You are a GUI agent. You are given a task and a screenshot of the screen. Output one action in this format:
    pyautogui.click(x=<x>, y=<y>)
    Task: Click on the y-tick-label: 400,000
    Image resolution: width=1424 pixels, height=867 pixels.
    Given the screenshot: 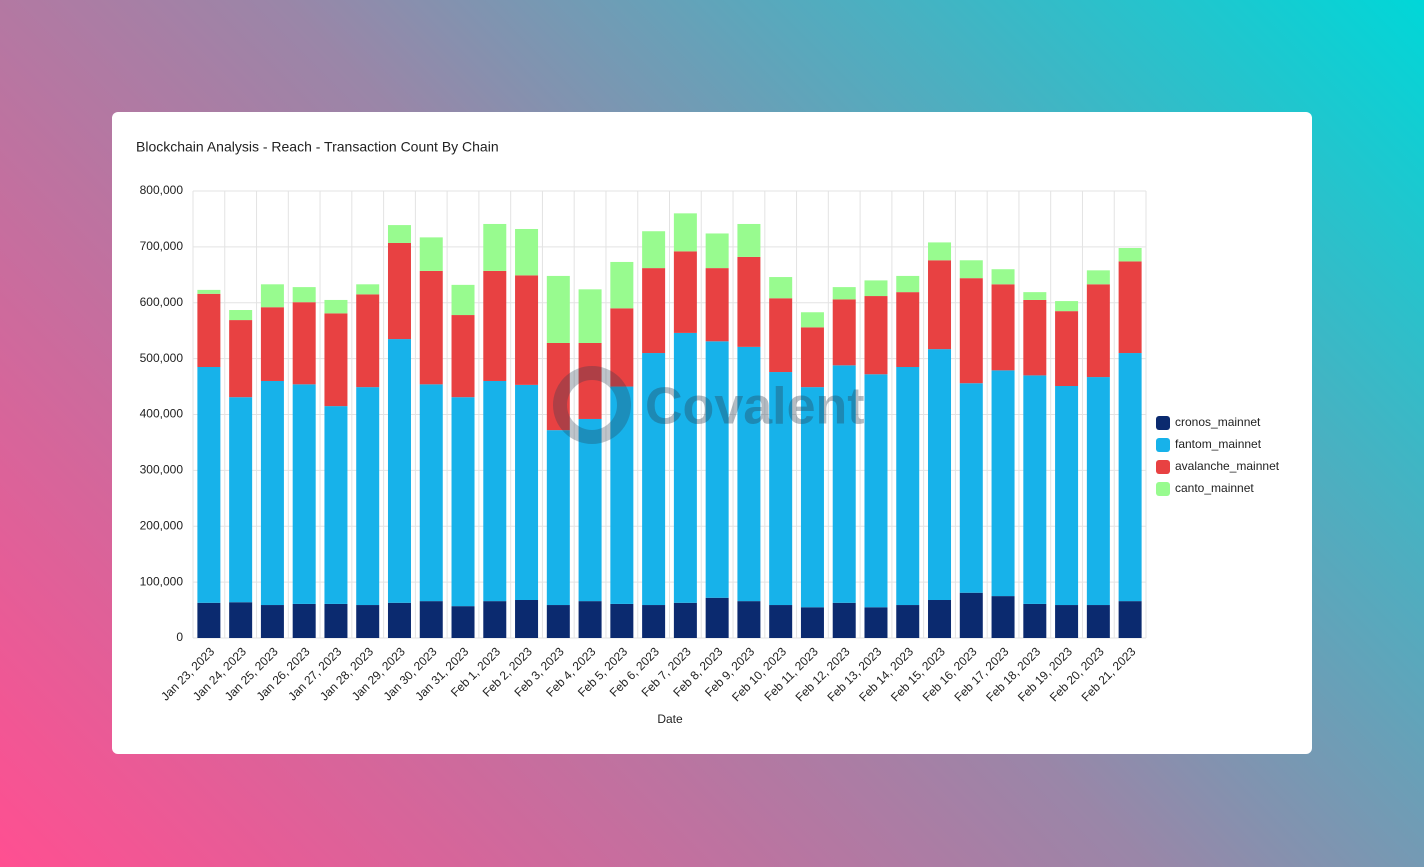 What is the action you would take?
    pyautogui.click(x=162, y=414)
    